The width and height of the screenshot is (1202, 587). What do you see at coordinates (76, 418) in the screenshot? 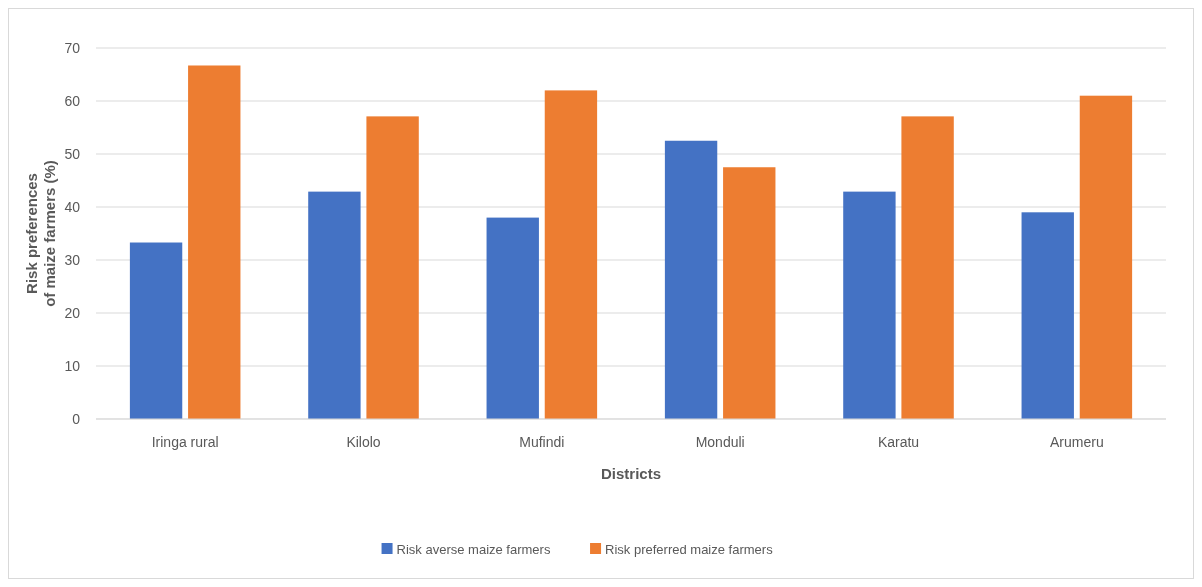
I see `y-tick-label: 0` at bounding box center [76, 418].